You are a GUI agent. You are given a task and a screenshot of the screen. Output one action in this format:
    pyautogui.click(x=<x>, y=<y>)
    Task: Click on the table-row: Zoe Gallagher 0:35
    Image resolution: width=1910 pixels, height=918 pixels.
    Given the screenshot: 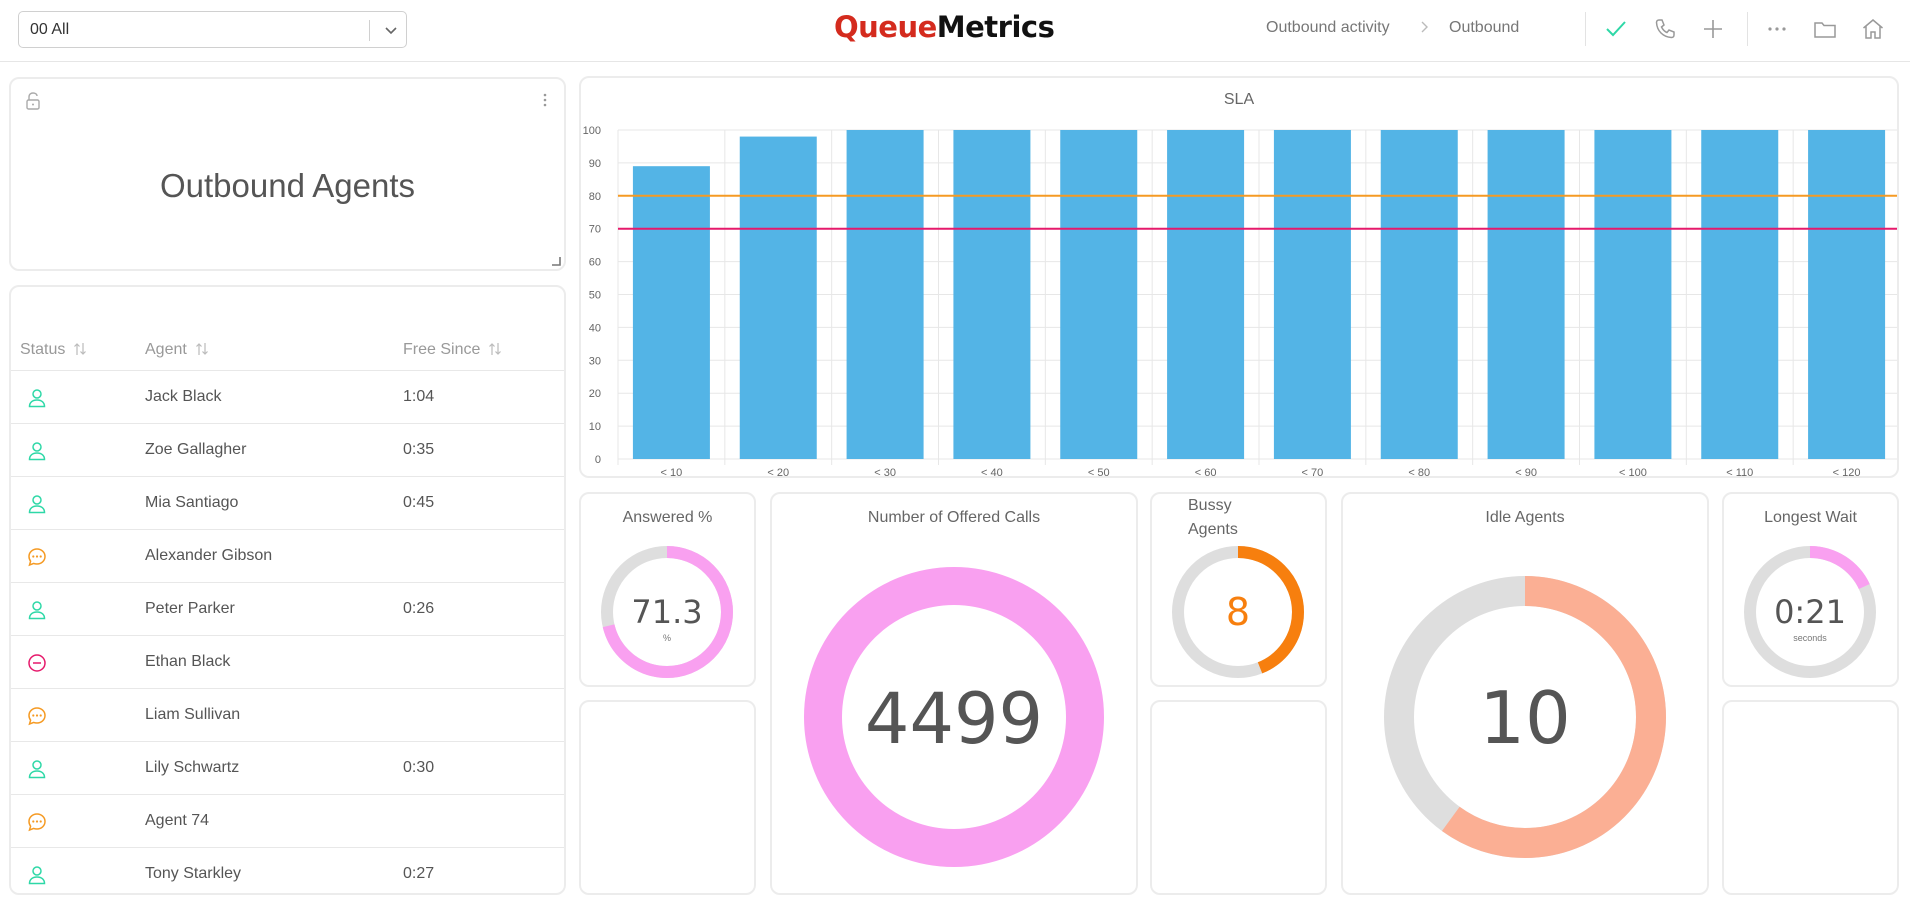 What is the action you would take?
    pyautogui.click(x=287, y=450)
    